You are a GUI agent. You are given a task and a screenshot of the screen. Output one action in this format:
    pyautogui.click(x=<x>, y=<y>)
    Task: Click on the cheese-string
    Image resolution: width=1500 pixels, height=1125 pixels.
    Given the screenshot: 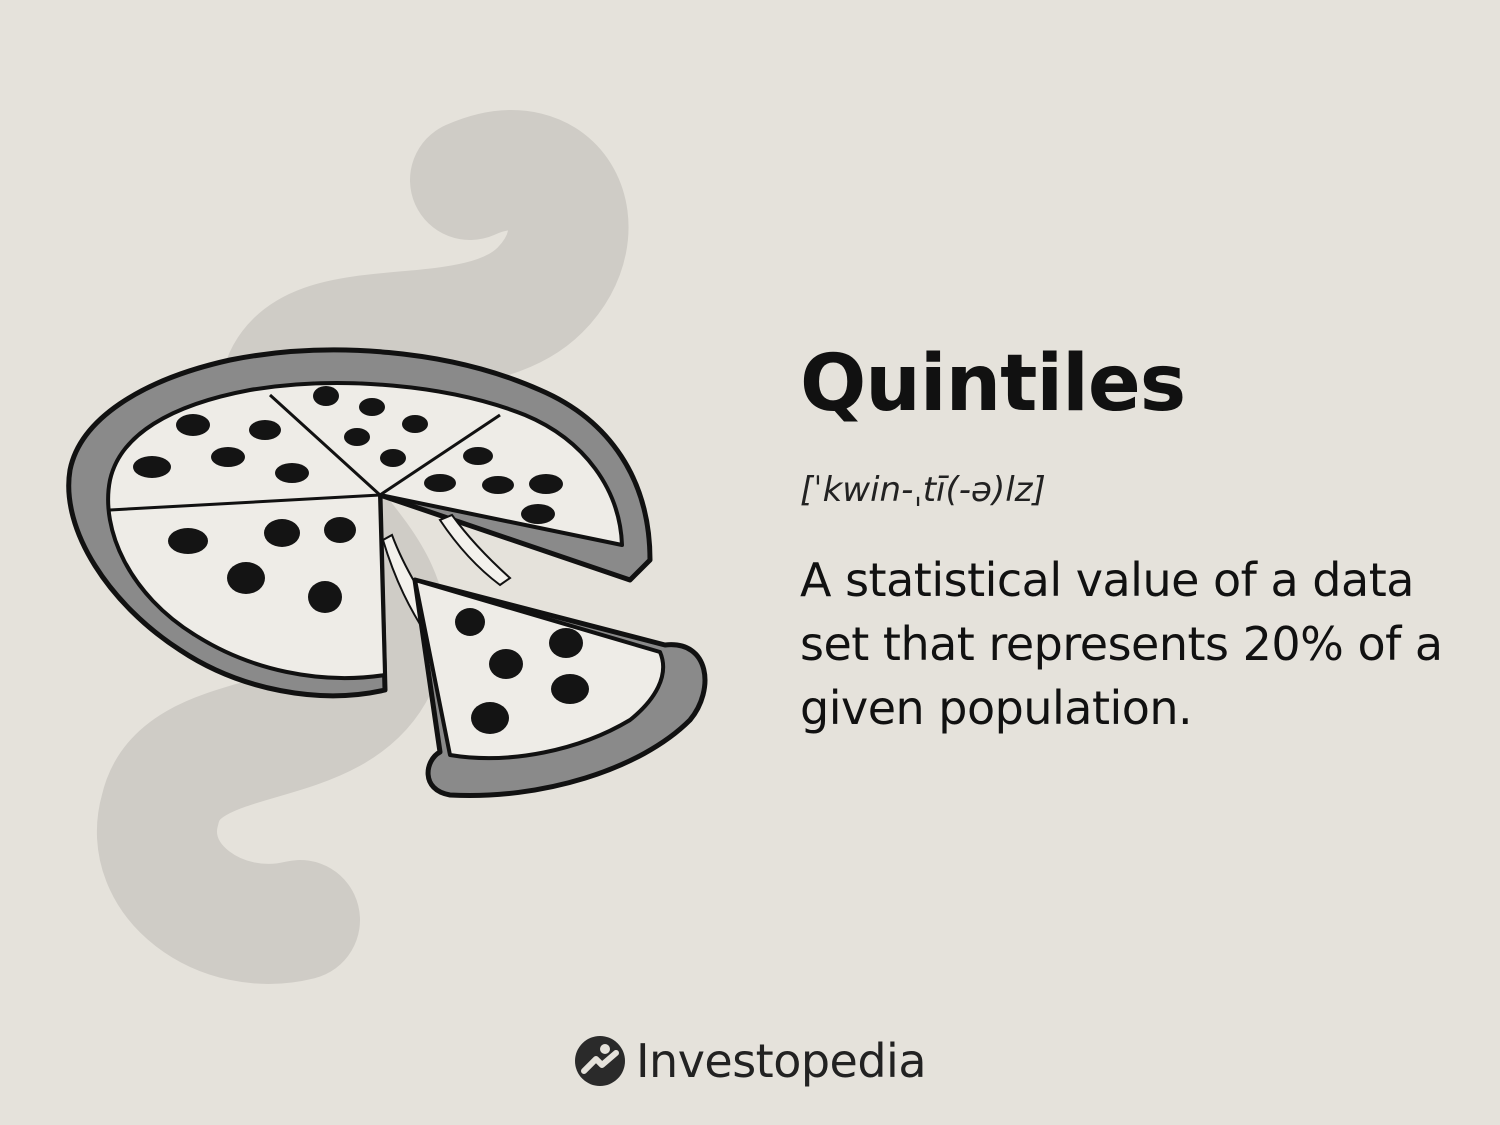 What is the action you would take?
    pyautogui.click(x=475, y=550)
    